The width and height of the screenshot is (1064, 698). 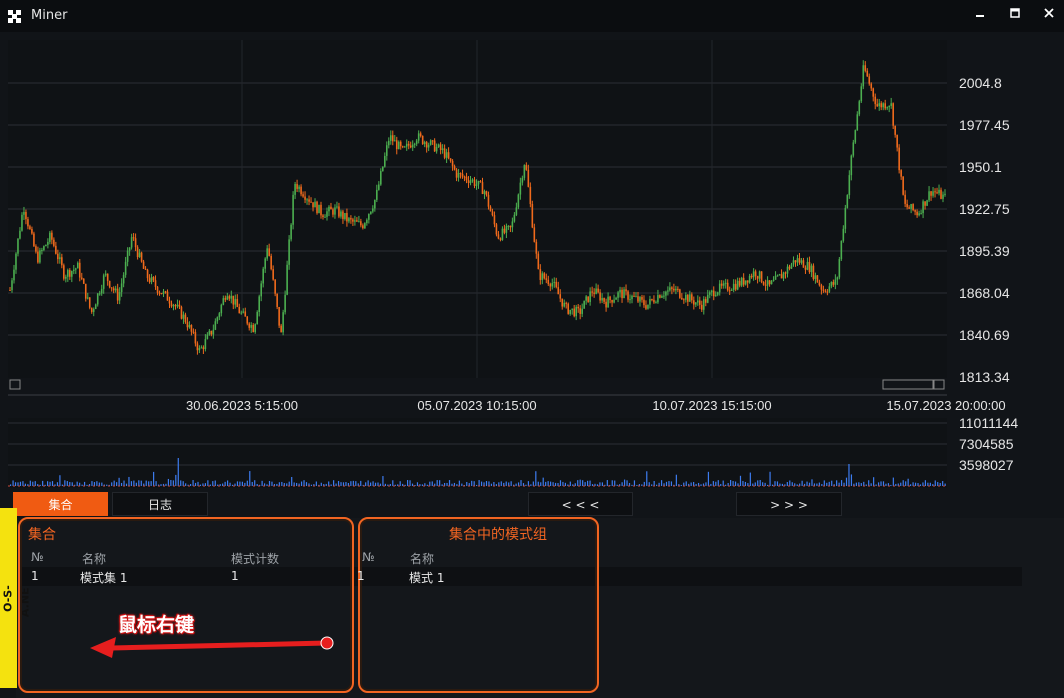 What do you see at coordinates (477, 472) in the screenshot?
I see `volume-series` at bounding box center [477, 472].